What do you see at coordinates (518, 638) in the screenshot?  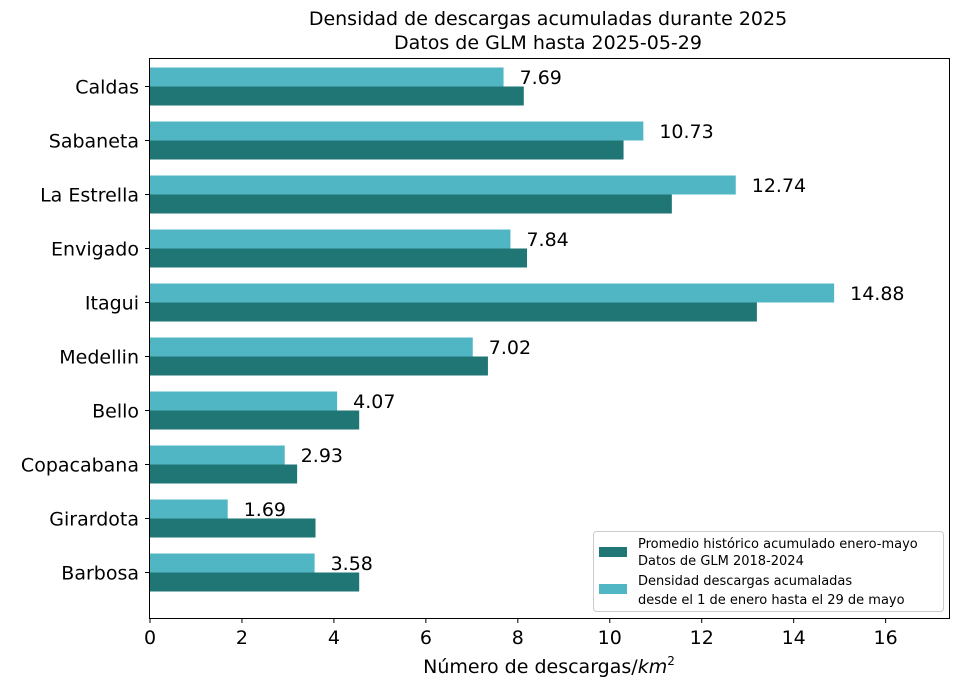 I see `x-tick-label-8: 8` at bounding box center [518, 638].